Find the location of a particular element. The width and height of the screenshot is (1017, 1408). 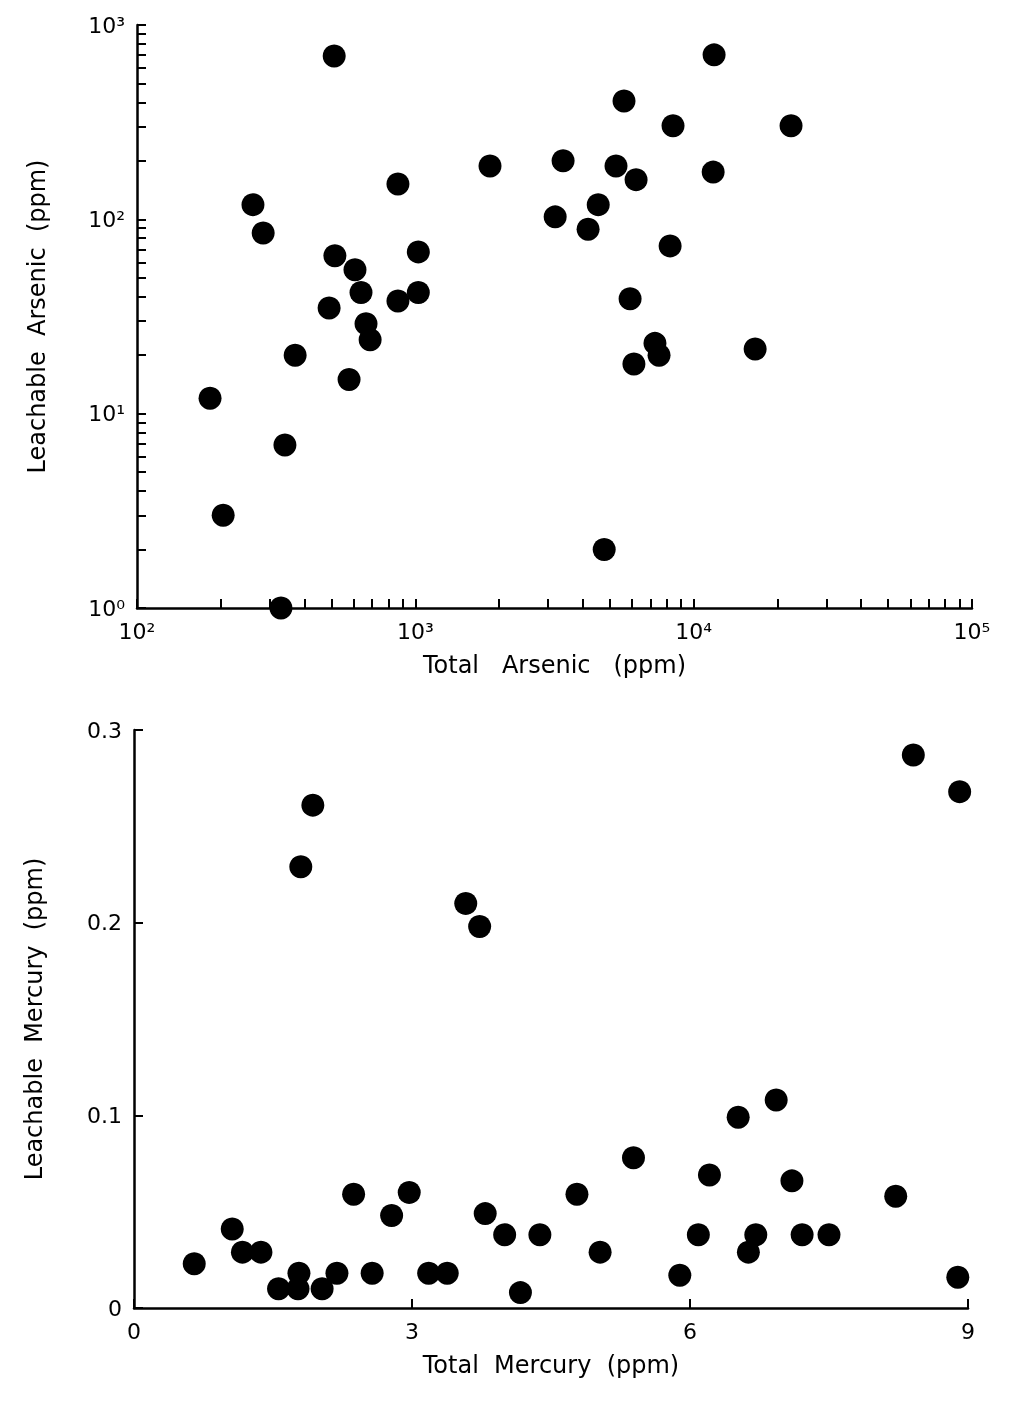

y-tick-label: 10² is located at coordinates (106, 219).